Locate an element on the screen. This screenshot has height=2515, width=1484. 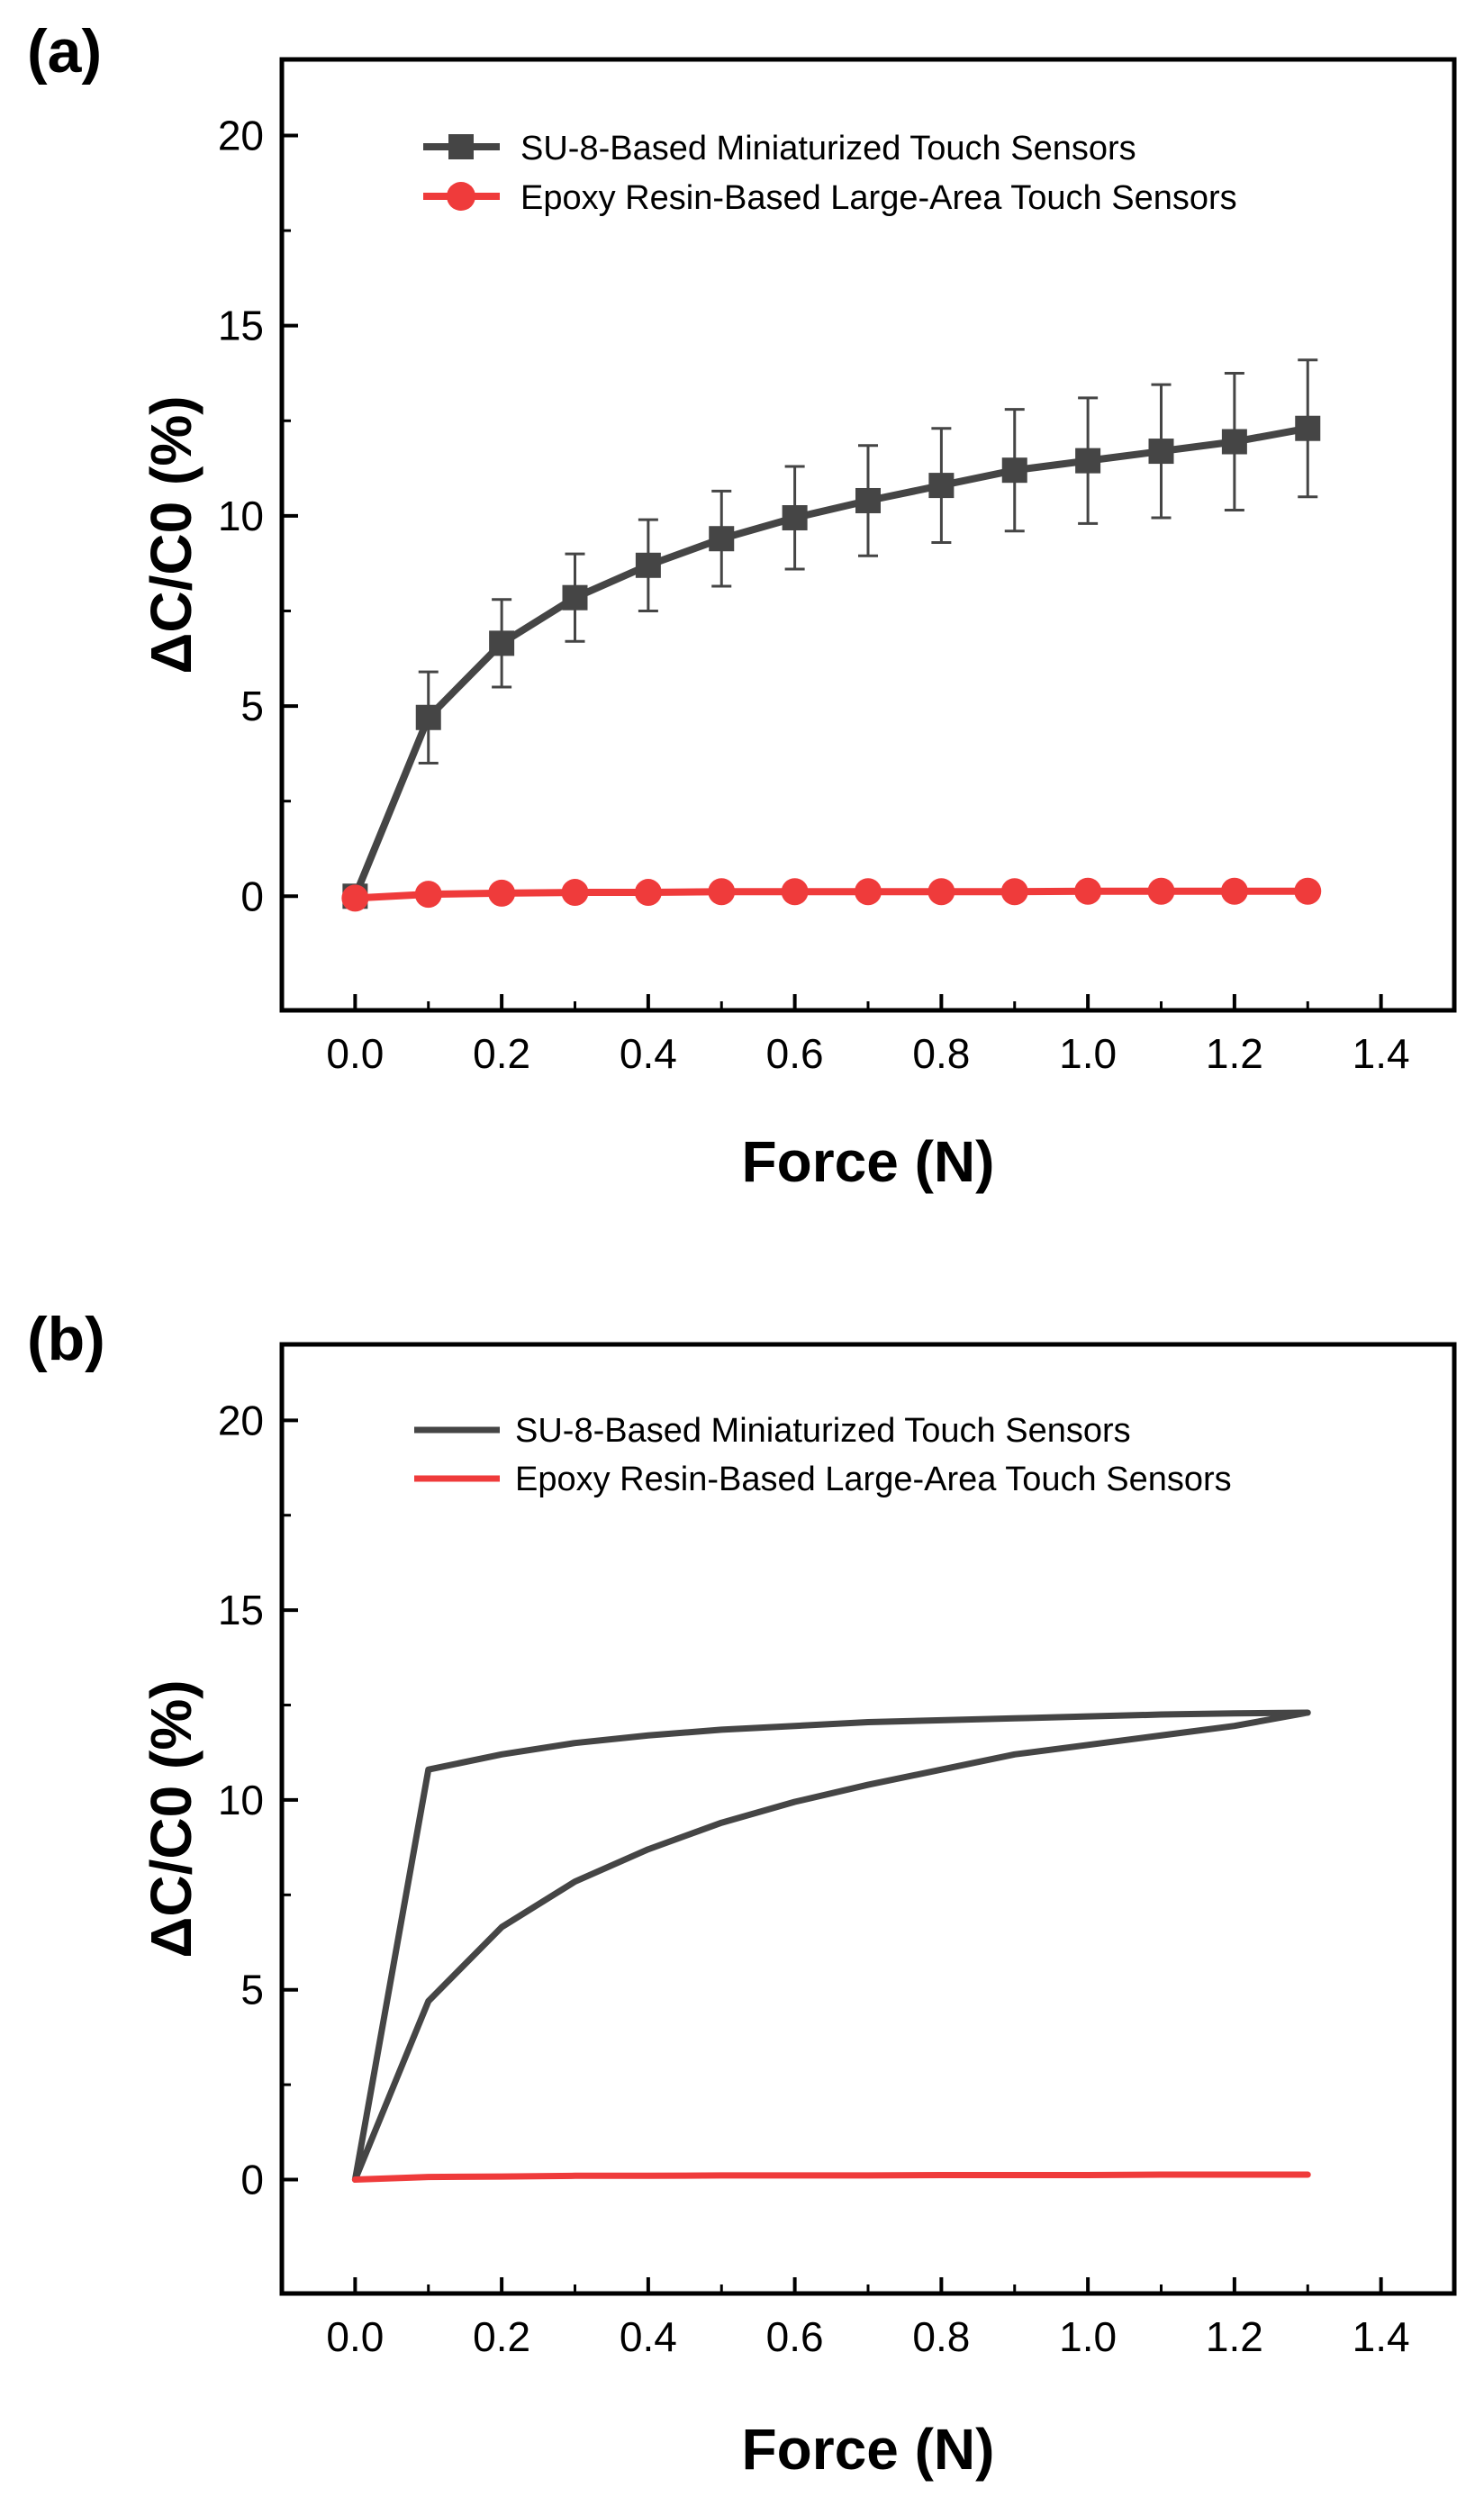
panel-b-label: (b) is located at coordinates (66, 1339).